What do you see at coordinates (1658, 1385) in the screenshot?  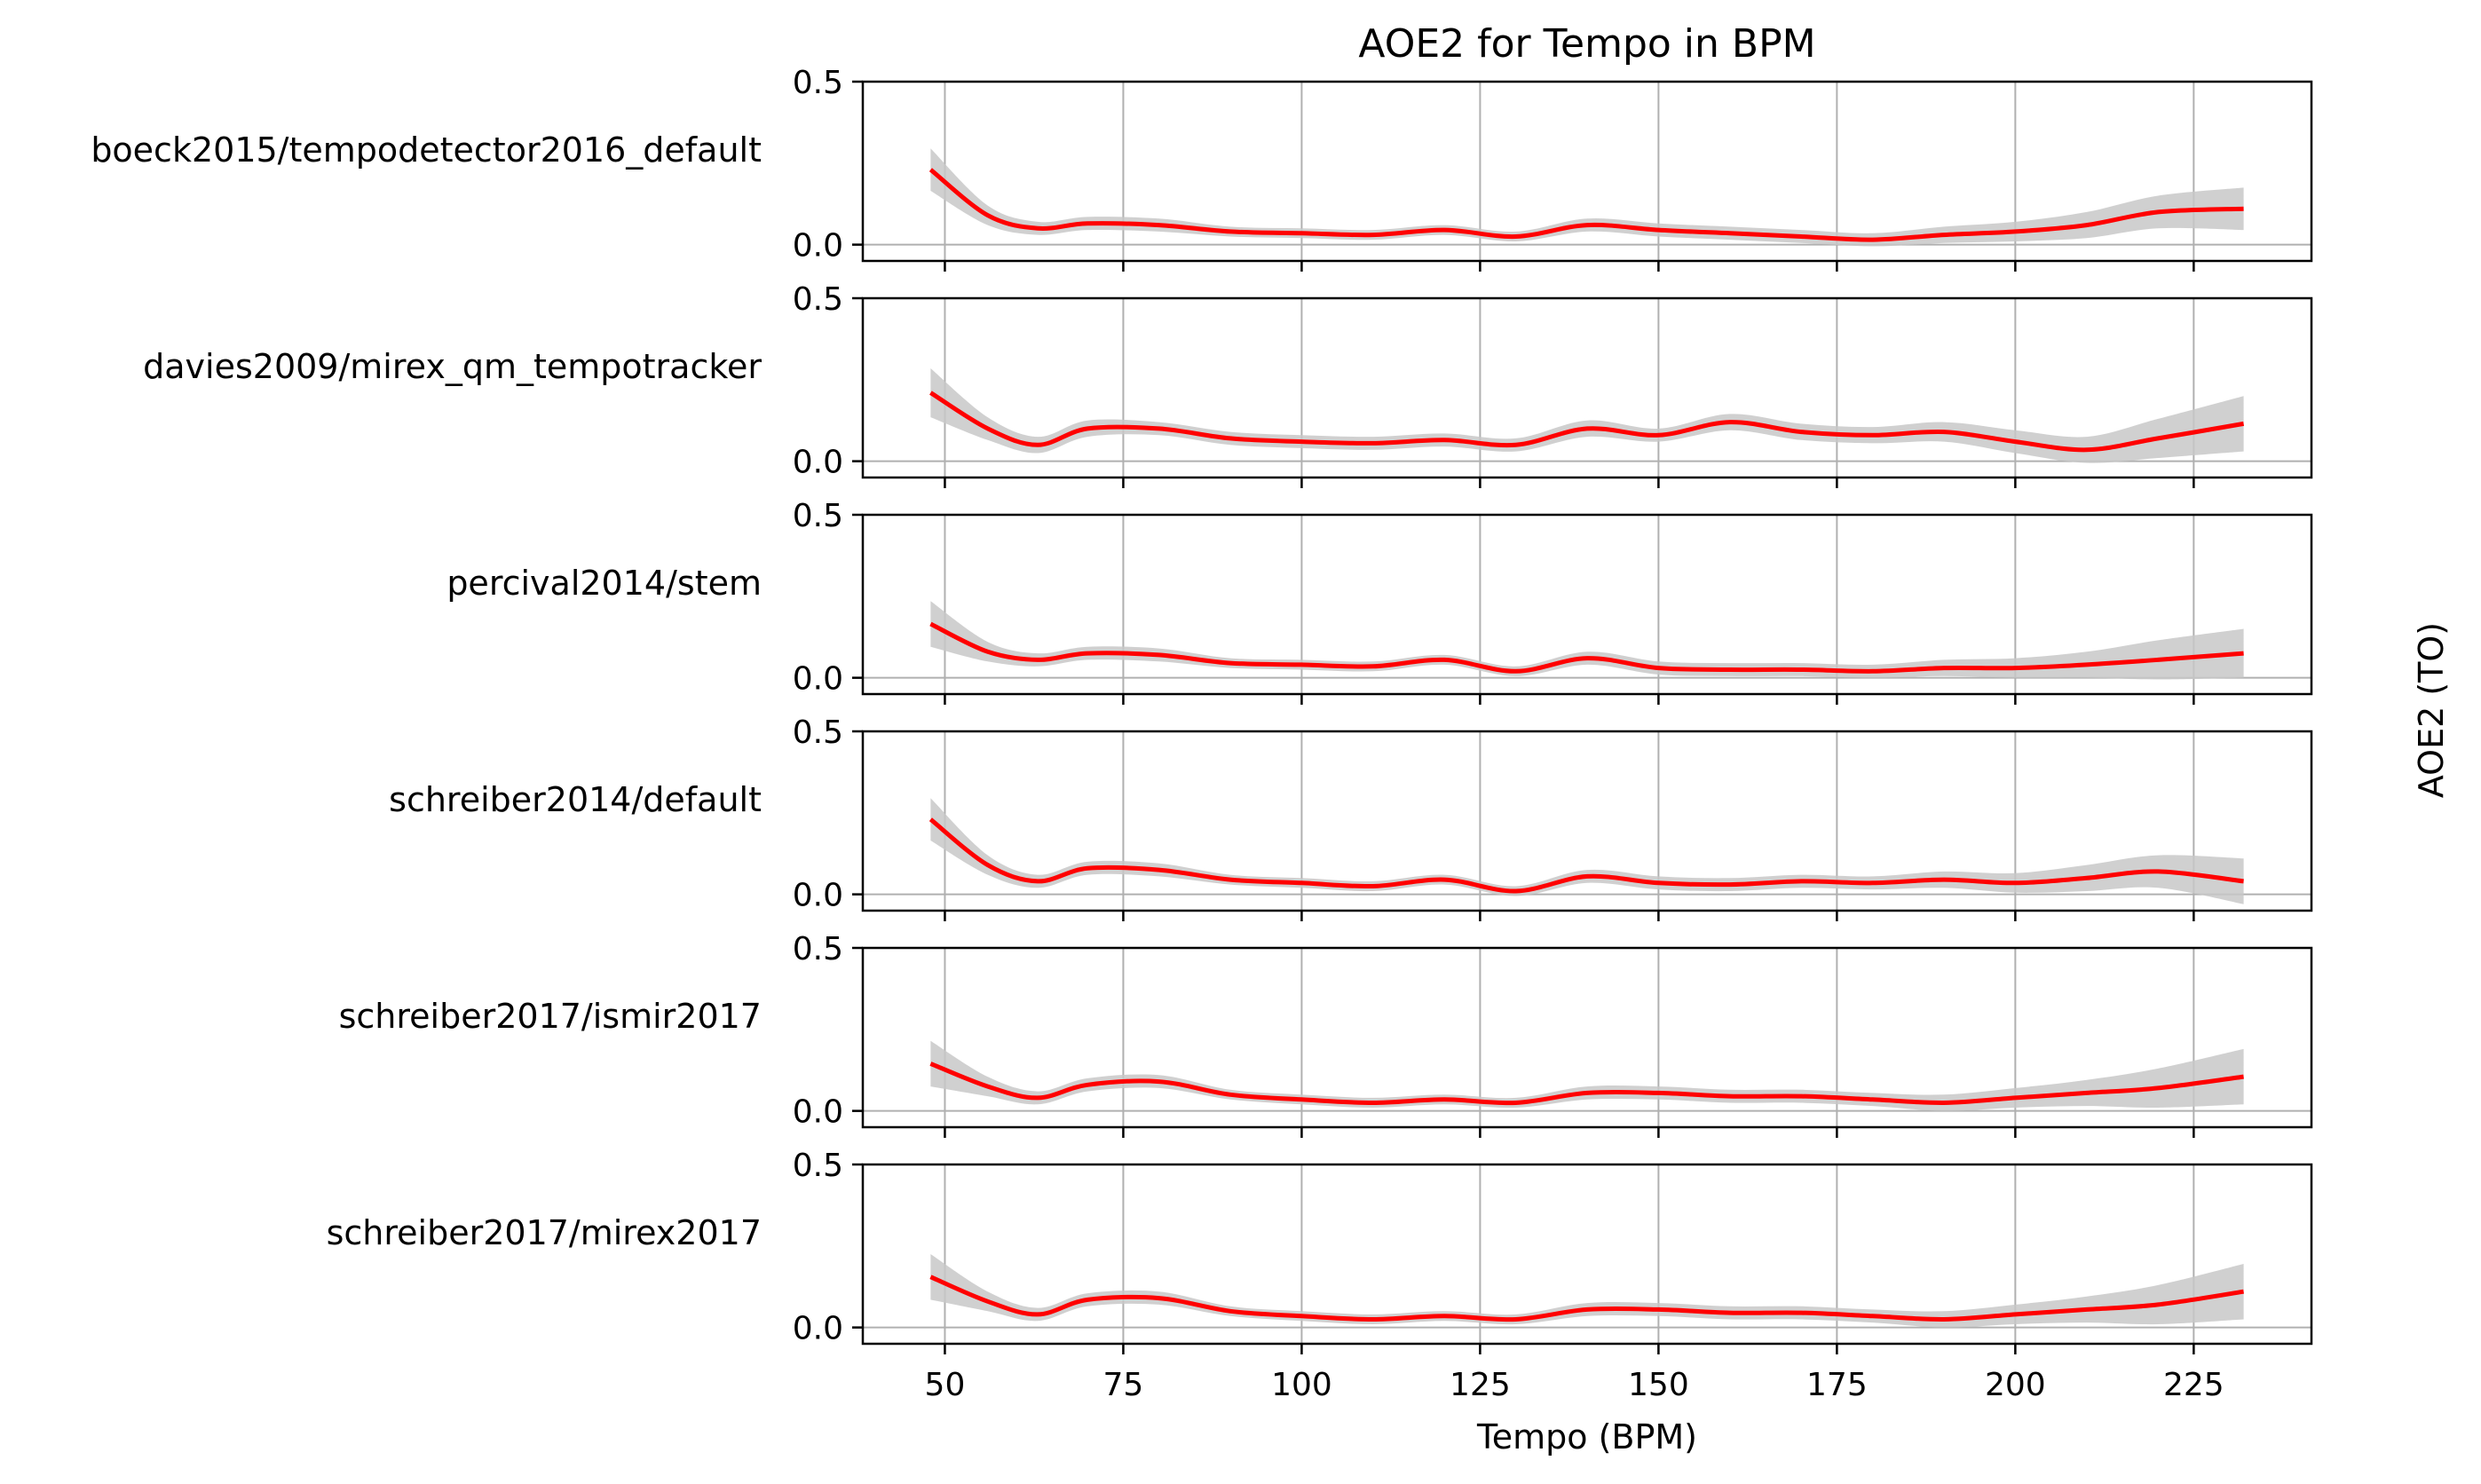 I see `x-tick-label: 150` at bounding box center [1658, 1385].